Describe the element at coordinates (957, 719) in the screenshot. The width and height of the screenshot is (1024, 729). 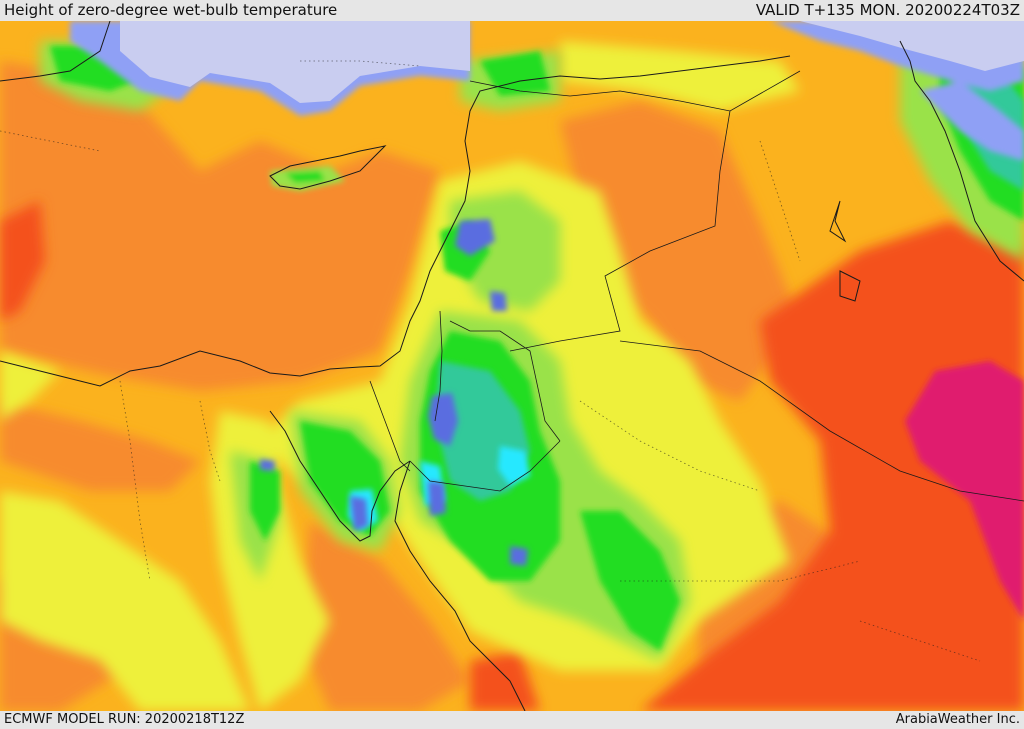
I see `credit: ArabiaWeather Inc.` at that location.